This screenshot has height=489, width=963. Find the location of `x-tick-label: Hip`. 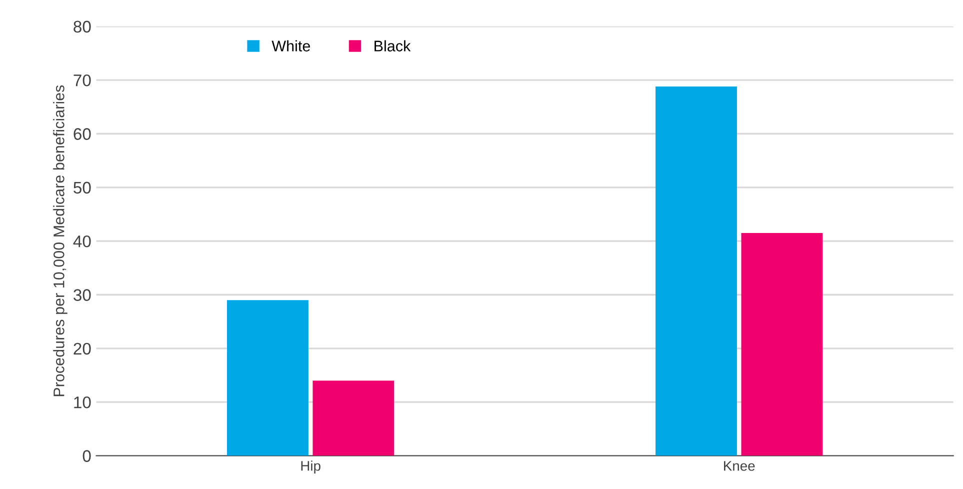

x-tick-label: Hip is located at coordinates (310, 467).